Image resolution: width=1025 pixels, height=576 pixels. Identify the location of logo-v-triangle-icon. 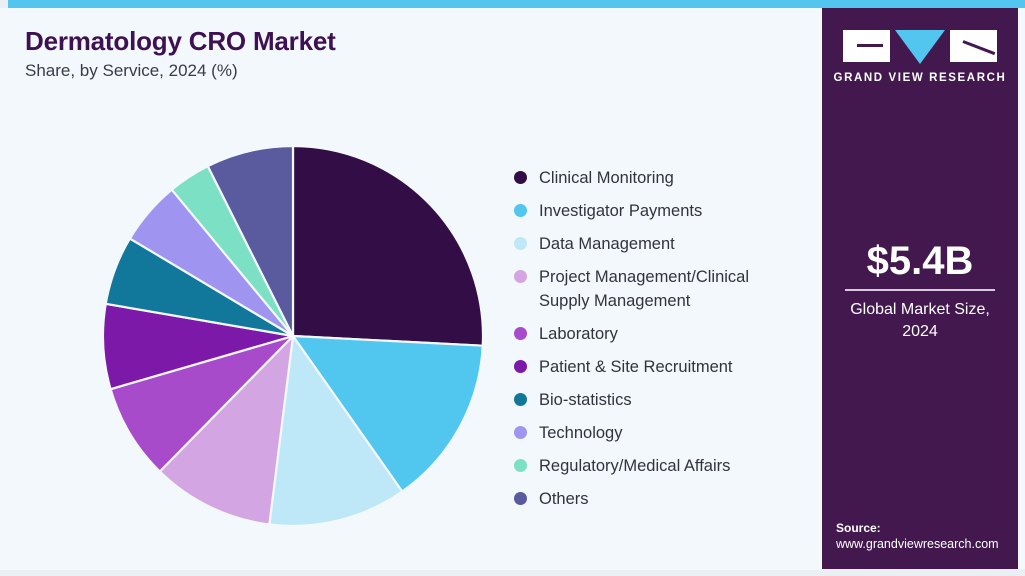
(920, 47).